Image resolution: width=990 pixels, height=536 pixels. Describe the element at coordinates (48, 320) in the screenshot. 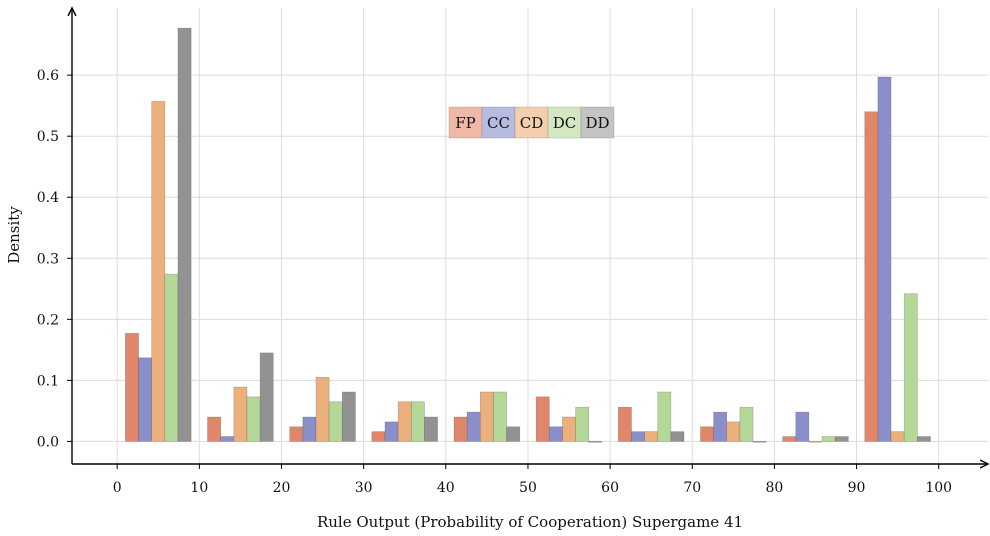

I see `y-tick-label: 0.2` at that location.